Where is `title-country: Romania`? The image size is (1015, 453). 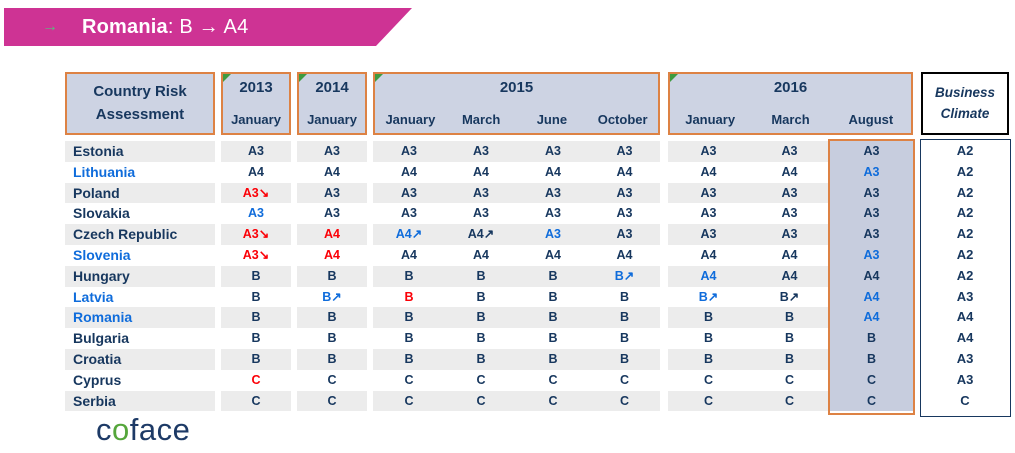 title-country: Romania is located at coordinates (125, 26).